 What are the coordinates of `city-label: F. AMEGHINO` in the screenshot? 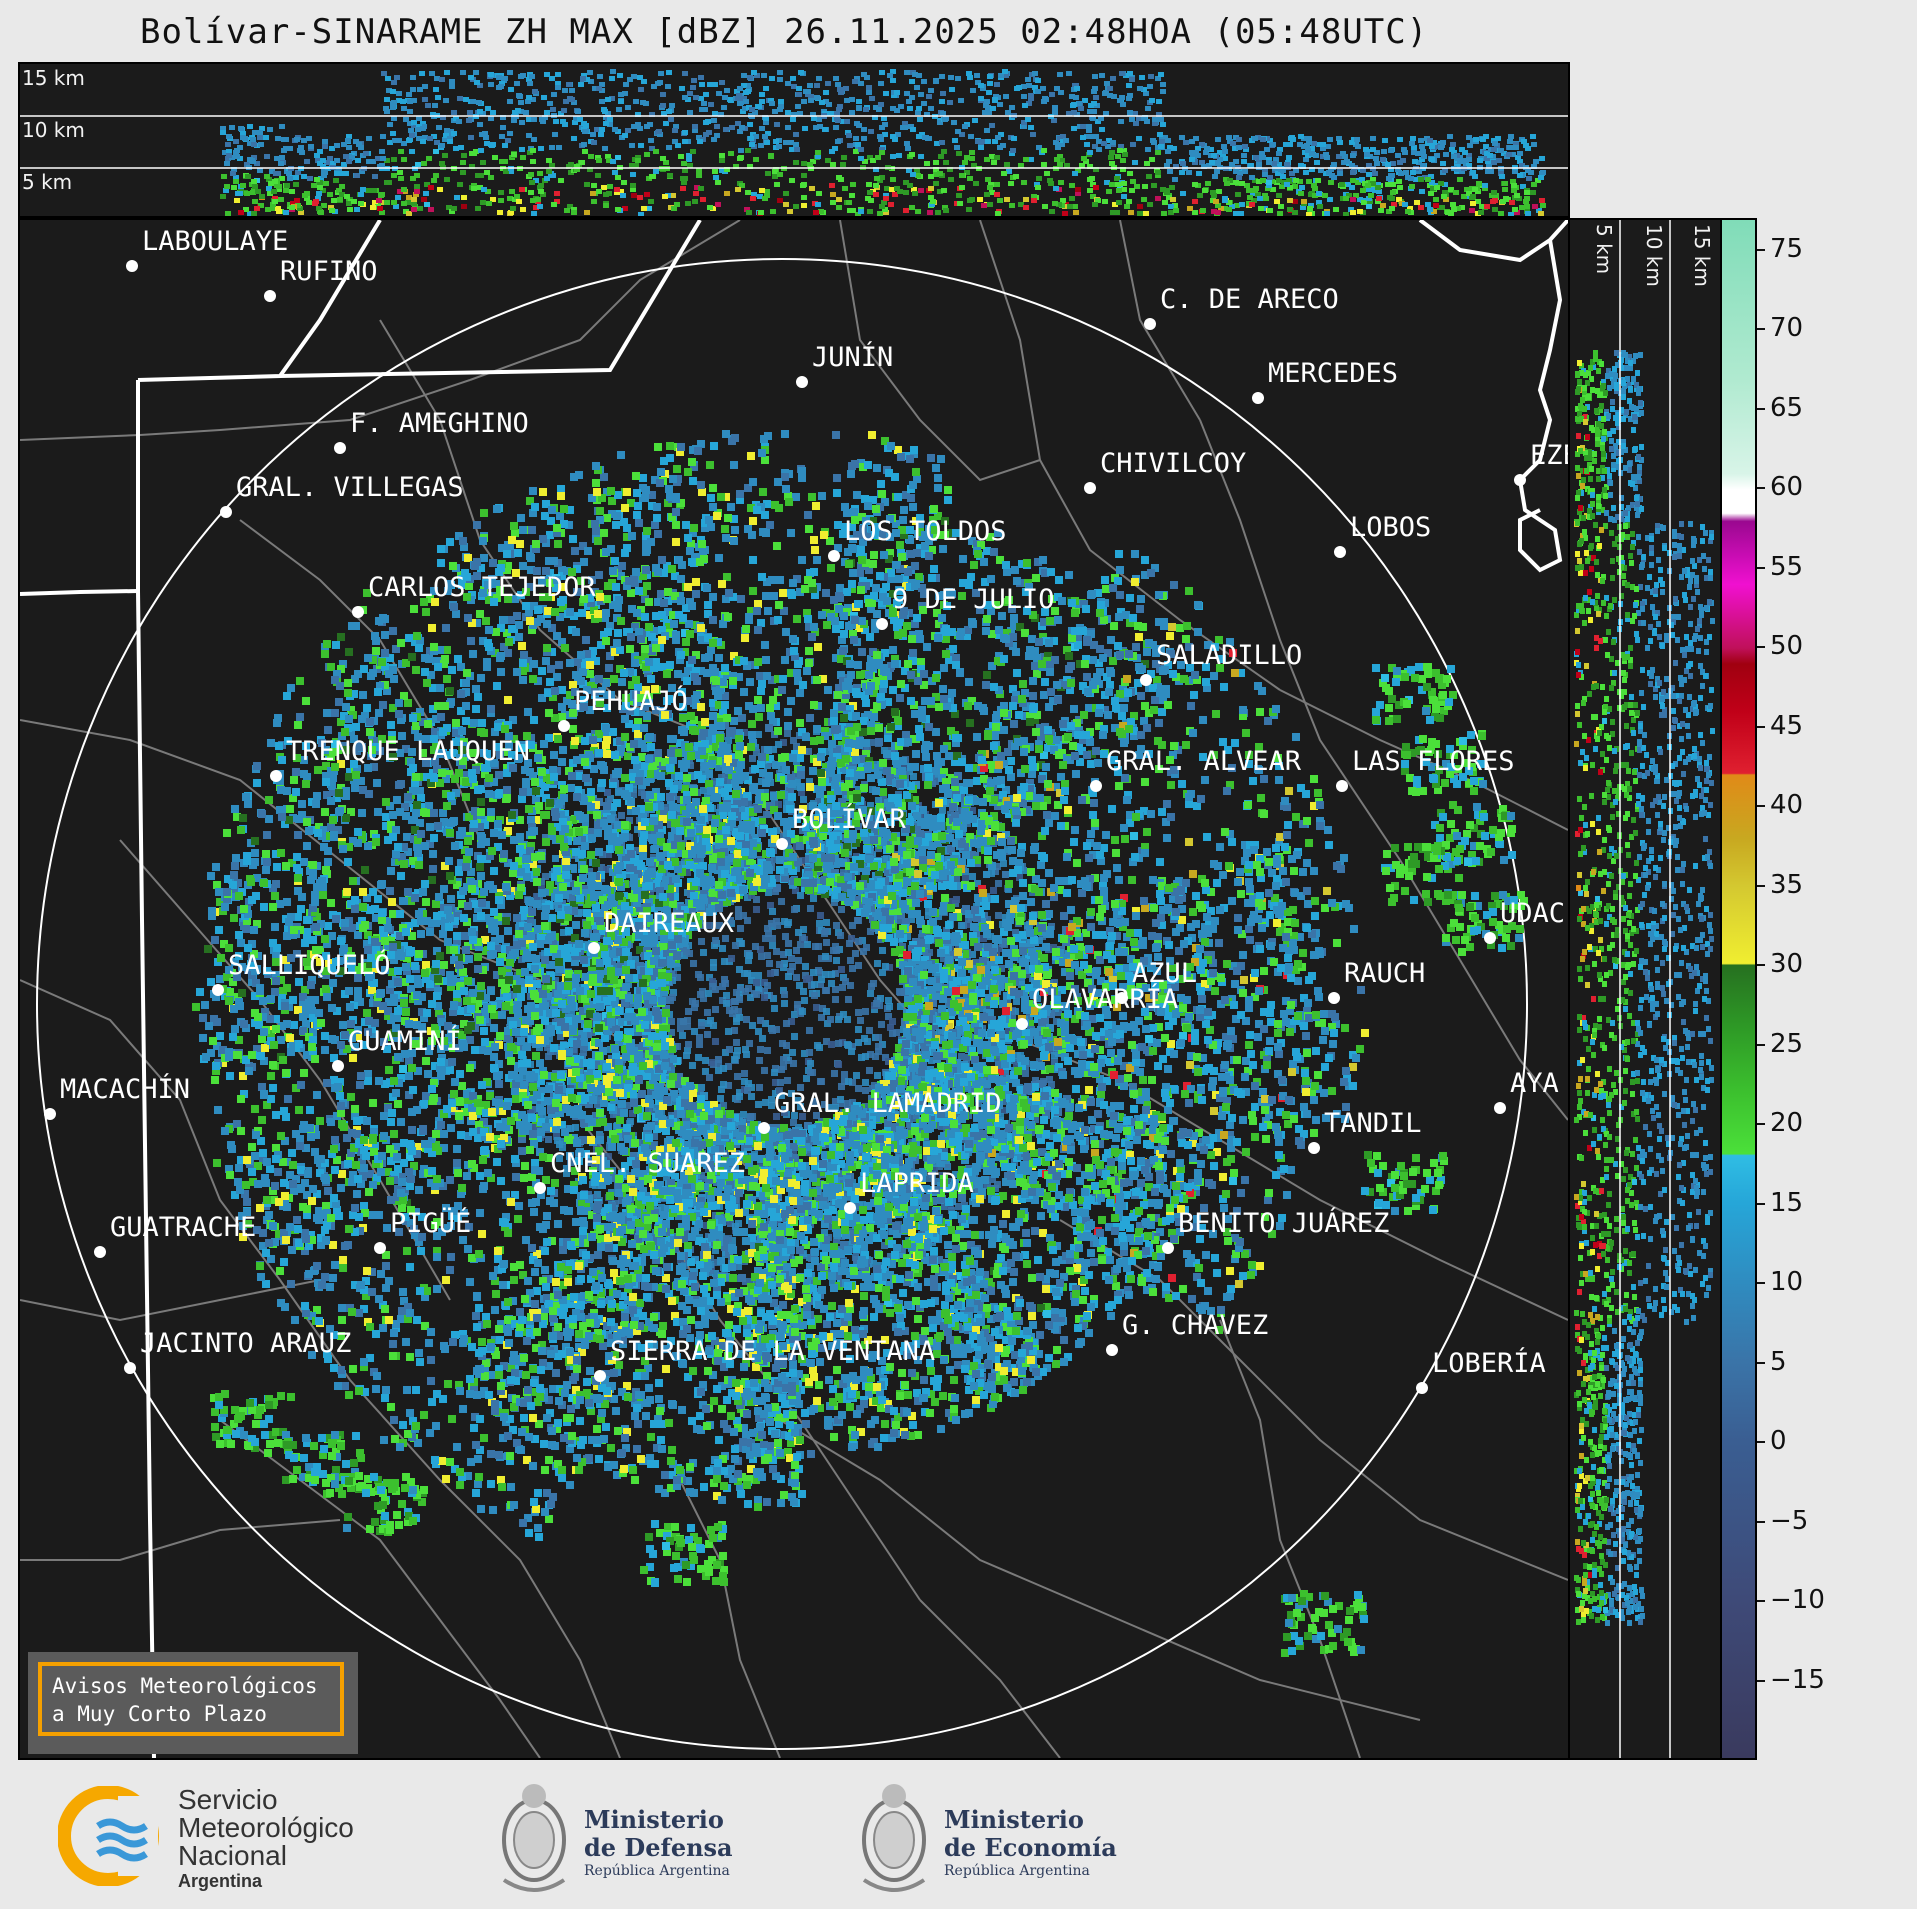 It's located at (439, 423).